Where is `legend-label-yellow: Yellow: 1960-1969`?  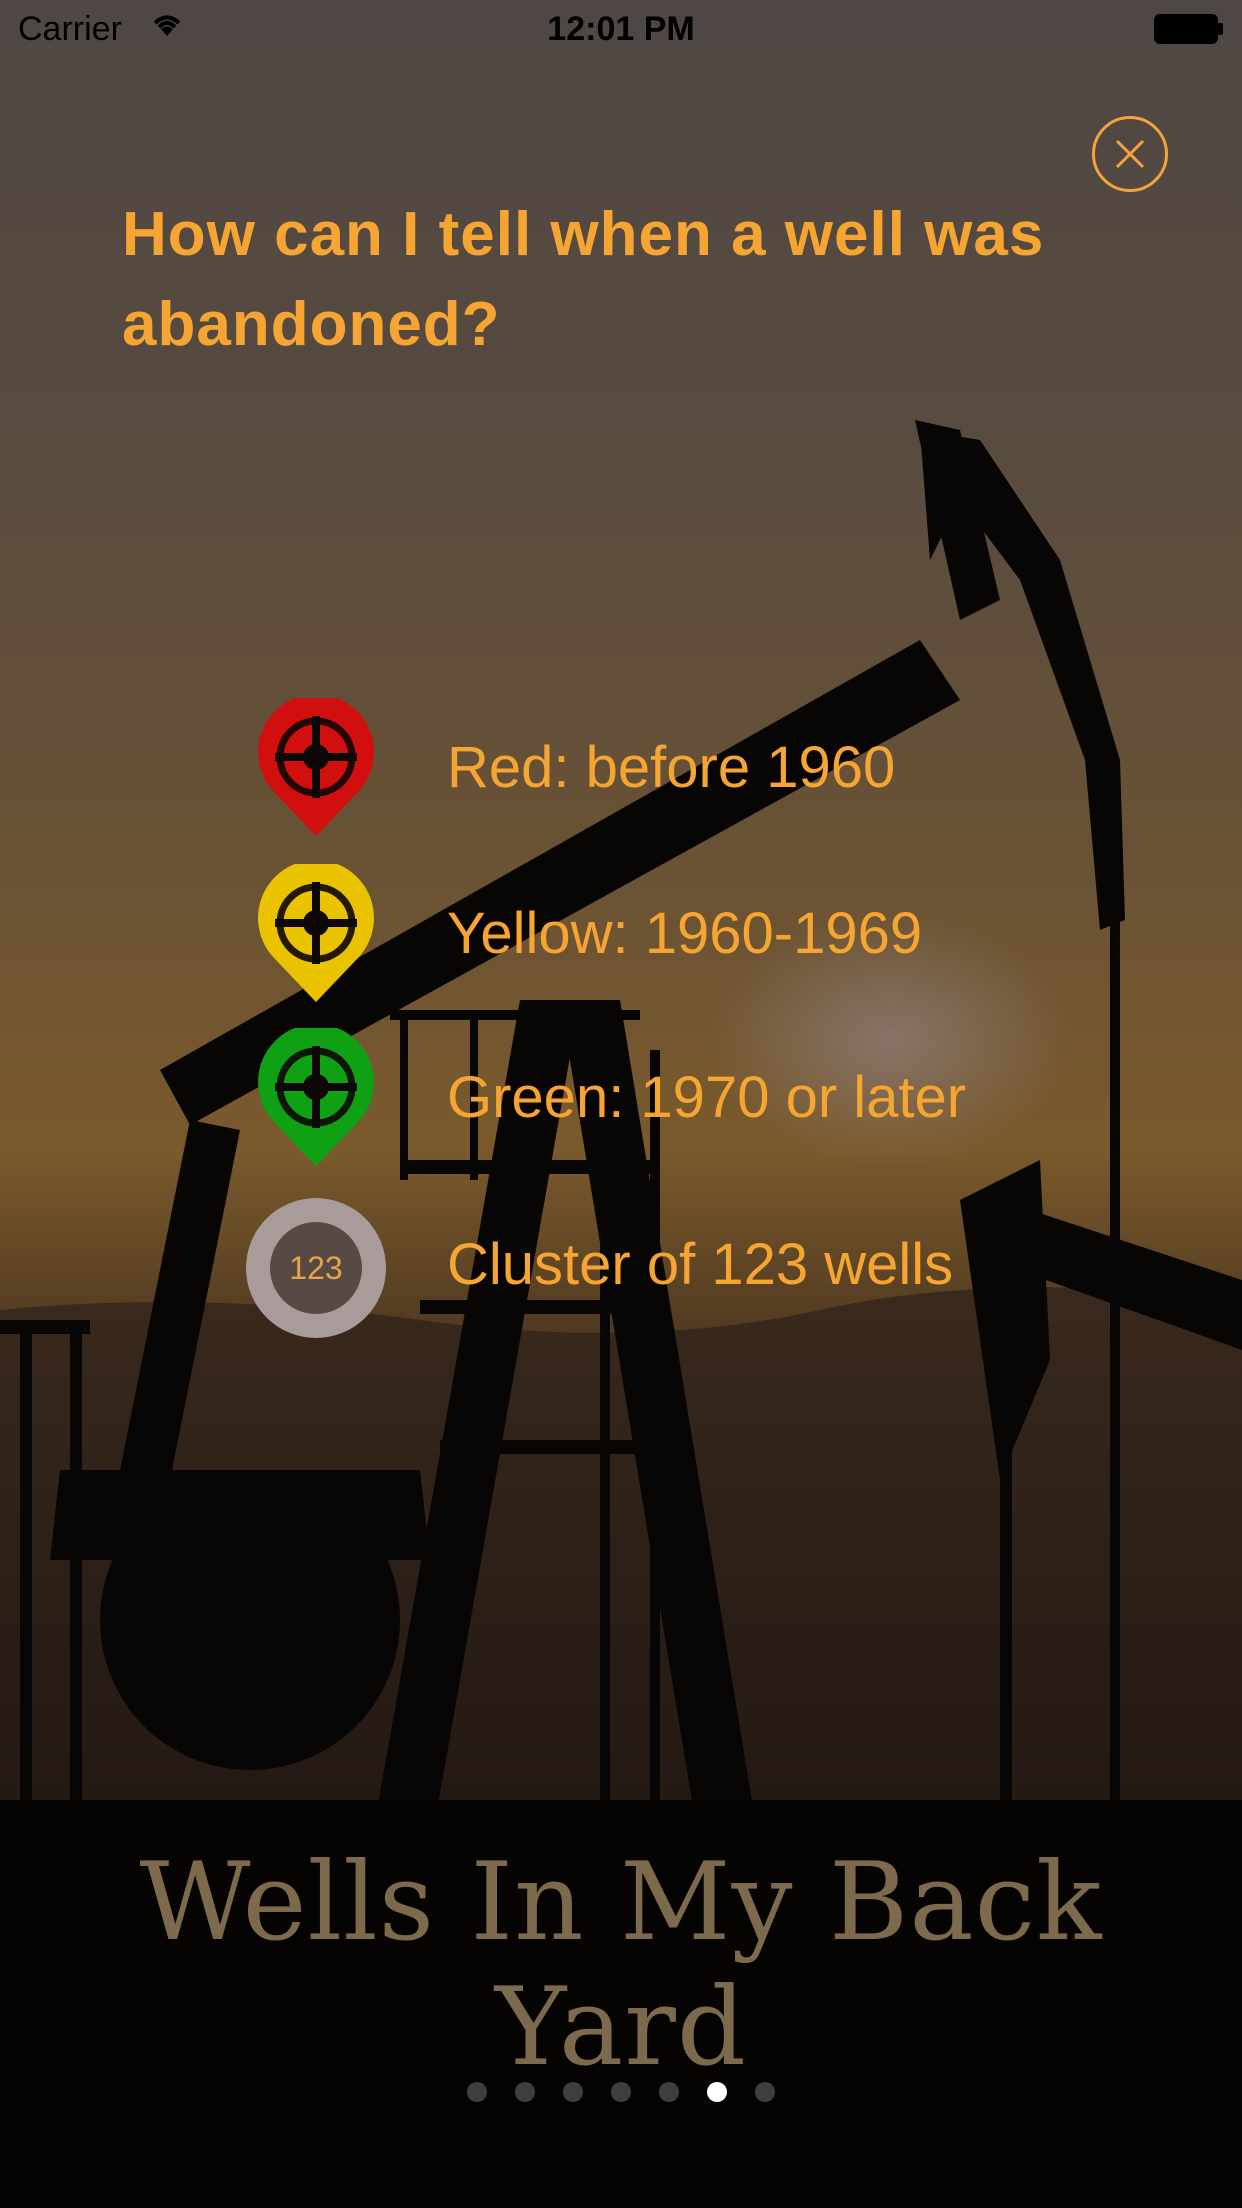
legend-label-yellow: Yellow: 1960-1969 is located at coordinates (685, 933).